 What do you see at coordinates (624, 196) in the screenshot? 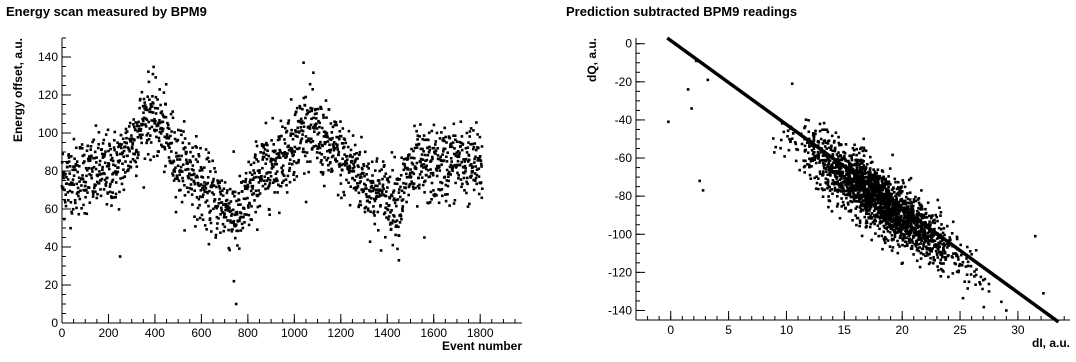
I see `y-tick-label: -80` at bounding box center [624, 196].